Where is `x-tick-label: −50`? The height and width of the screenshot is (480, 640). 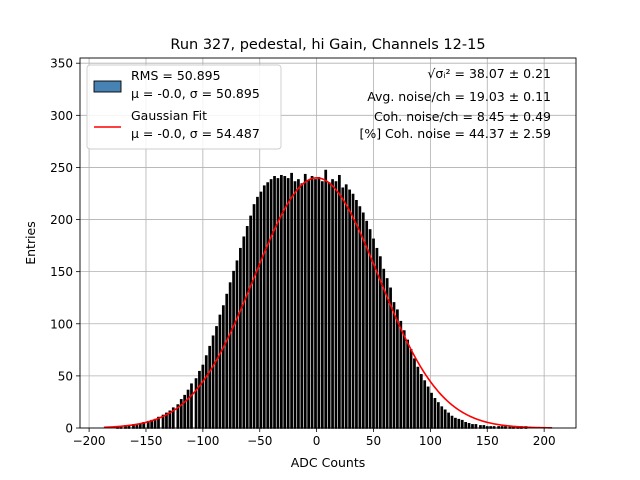 x-tick-label: −50 is located at coordinates (259, 441).